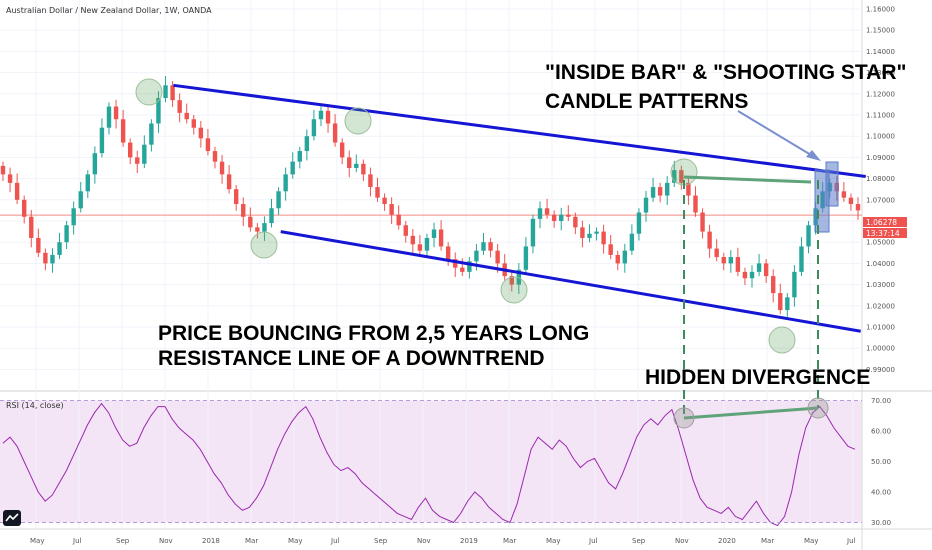  I want to click on pattern-arrow-head, so click(813, 155).